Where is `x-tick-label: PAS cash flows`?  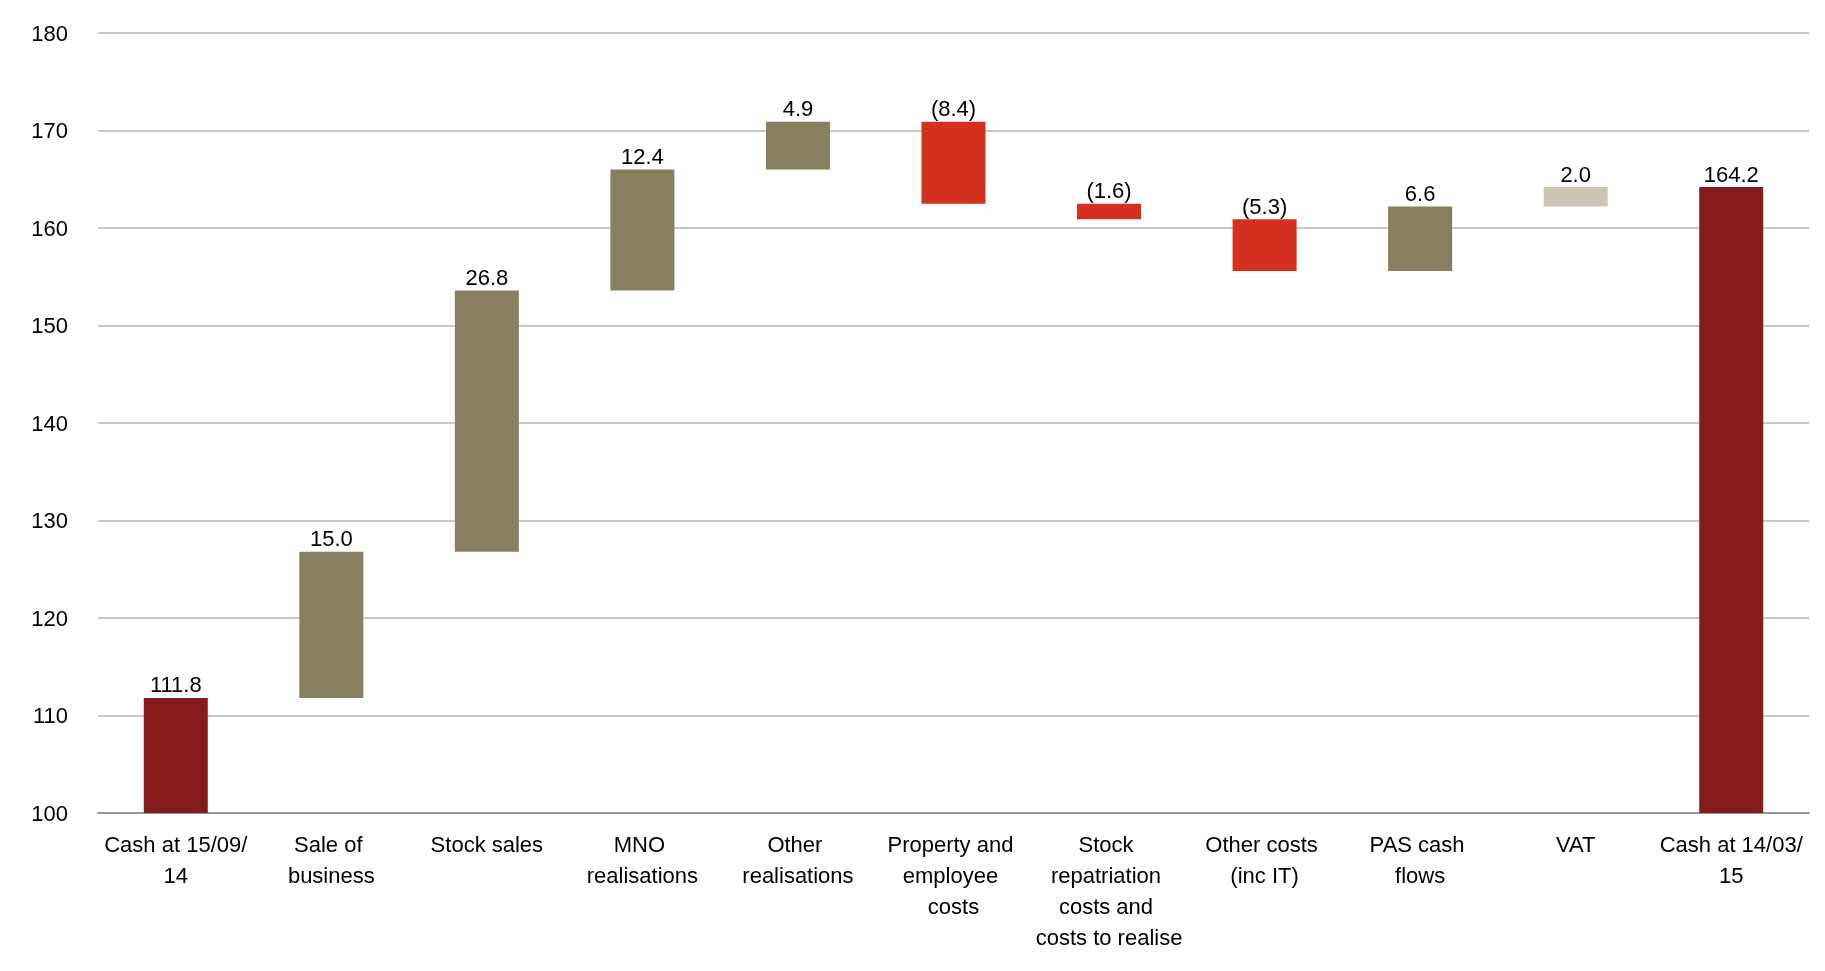 x-tick-label: PAS cash flows is located at coordinates (1420, 860).